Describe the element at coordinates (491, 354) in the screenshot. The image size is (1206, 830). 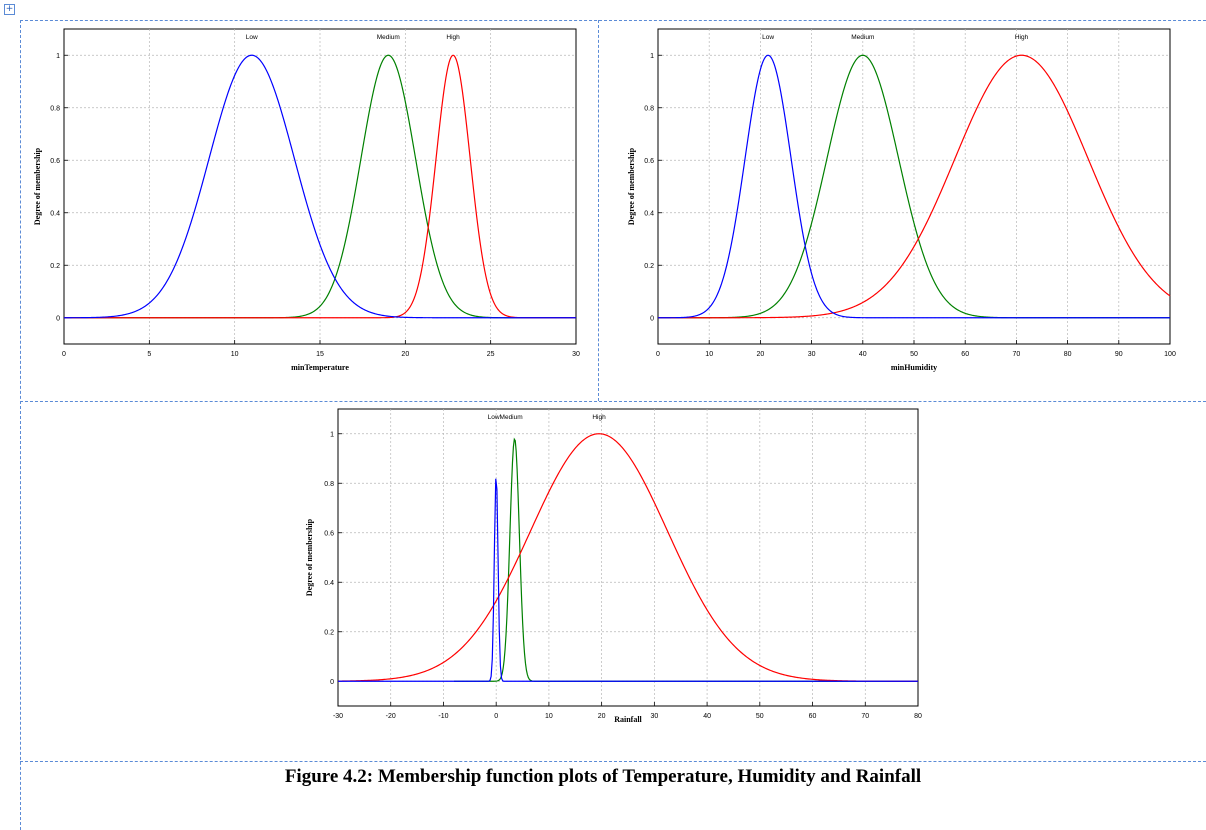
I see `x-tick-label: 25` at that location.